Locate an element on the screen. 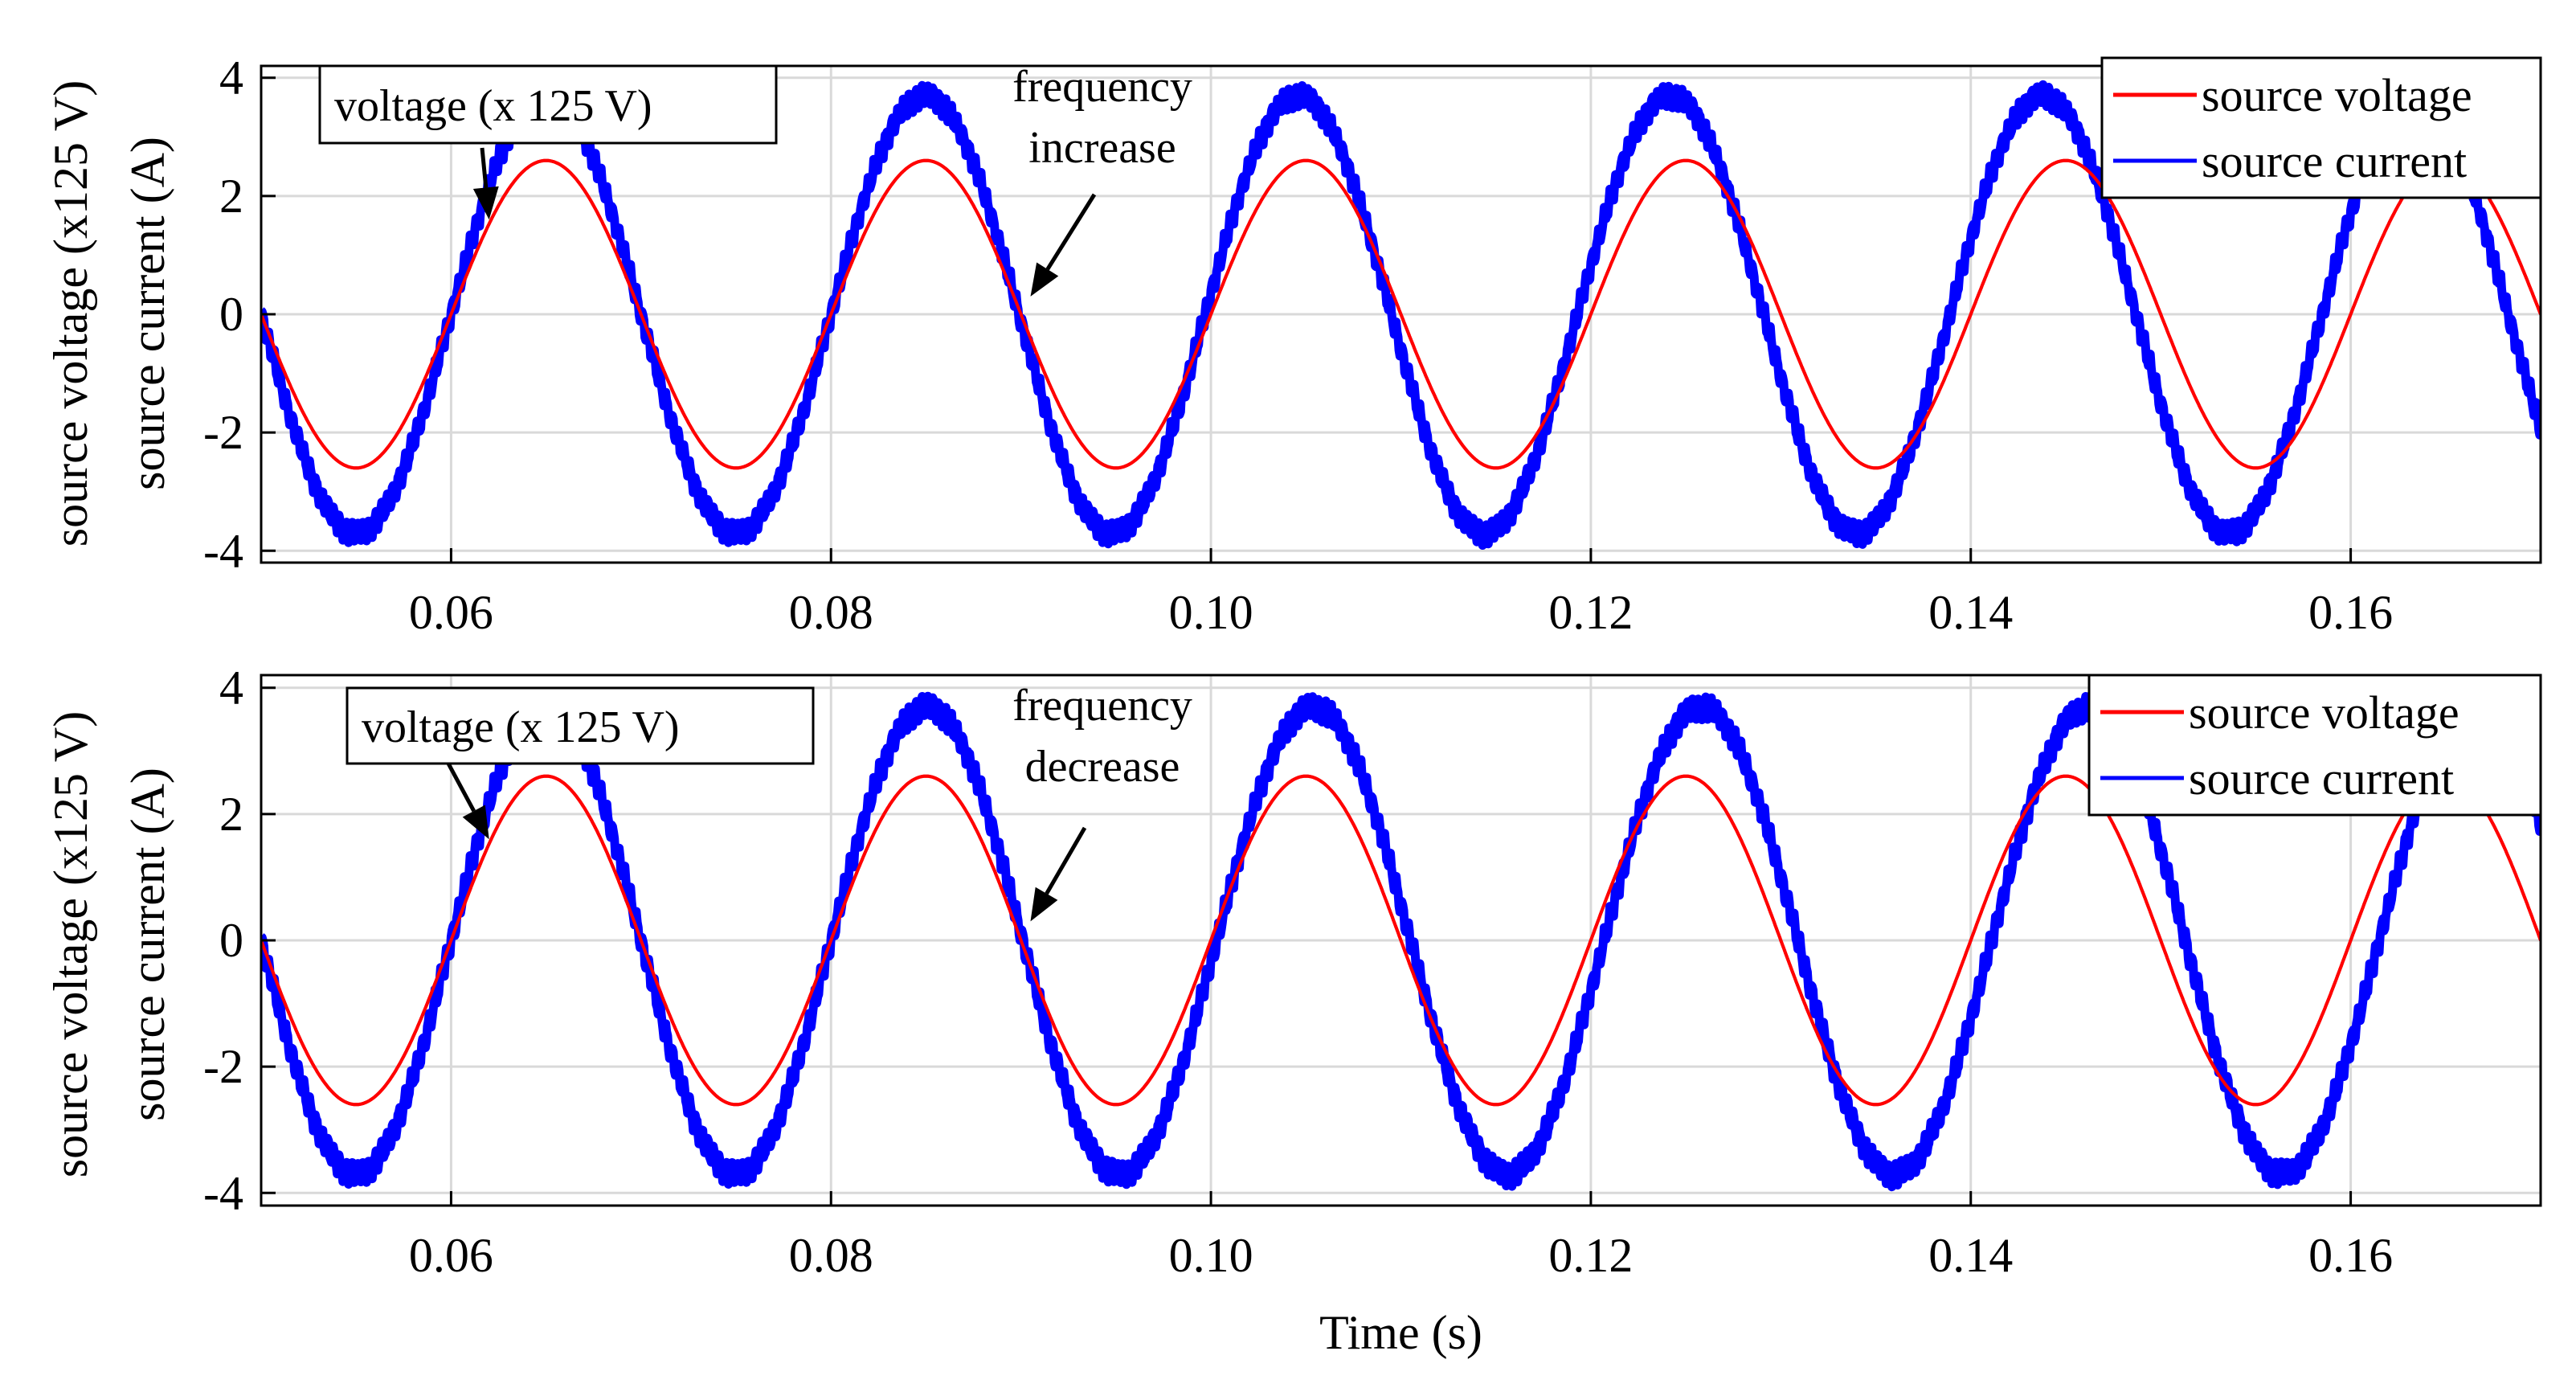 The height and width of the screenshot is (1384, 2576). frequency-annotation-line2: decrease is located at coordinates (1103, 767).